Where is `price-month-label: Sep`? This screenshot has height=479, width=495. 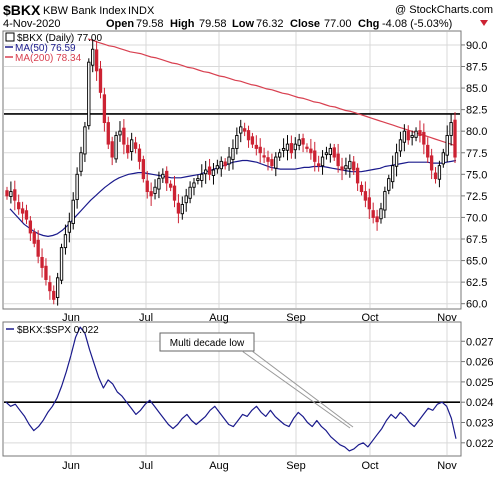 price-month-label: Sep is located at coordinates (296, 318).